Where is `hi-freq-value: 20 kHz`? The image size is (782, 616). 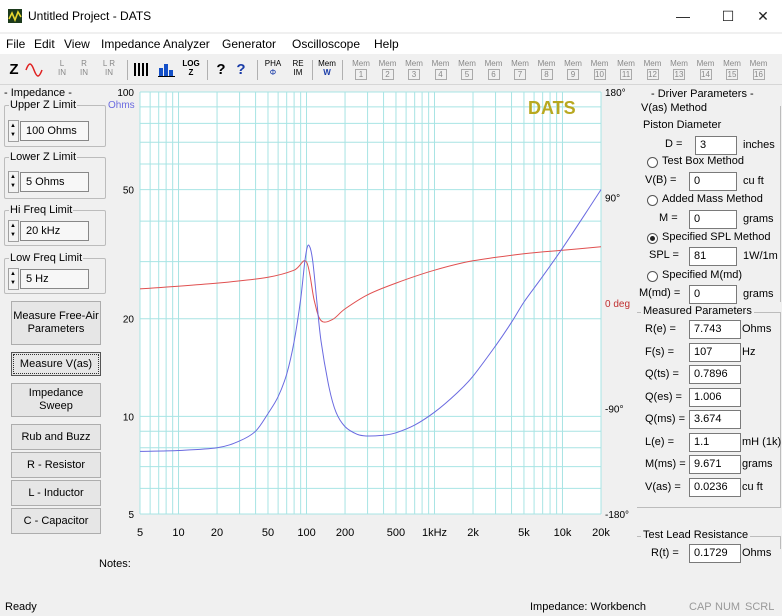
hi-freq-value: 20 kHz is located at coordinates (54, 231).